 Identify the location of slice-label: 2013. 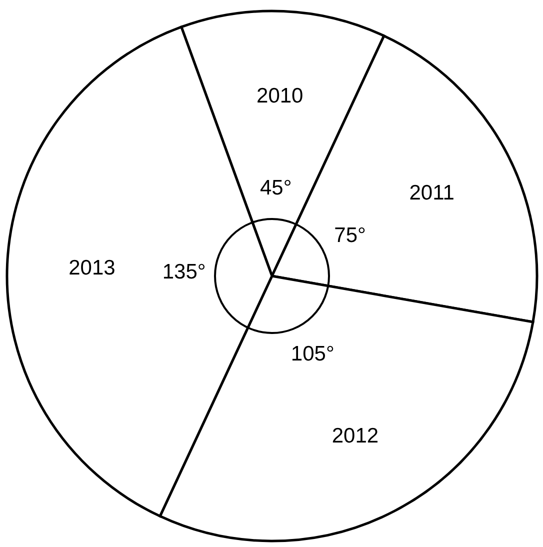
(92, 268).